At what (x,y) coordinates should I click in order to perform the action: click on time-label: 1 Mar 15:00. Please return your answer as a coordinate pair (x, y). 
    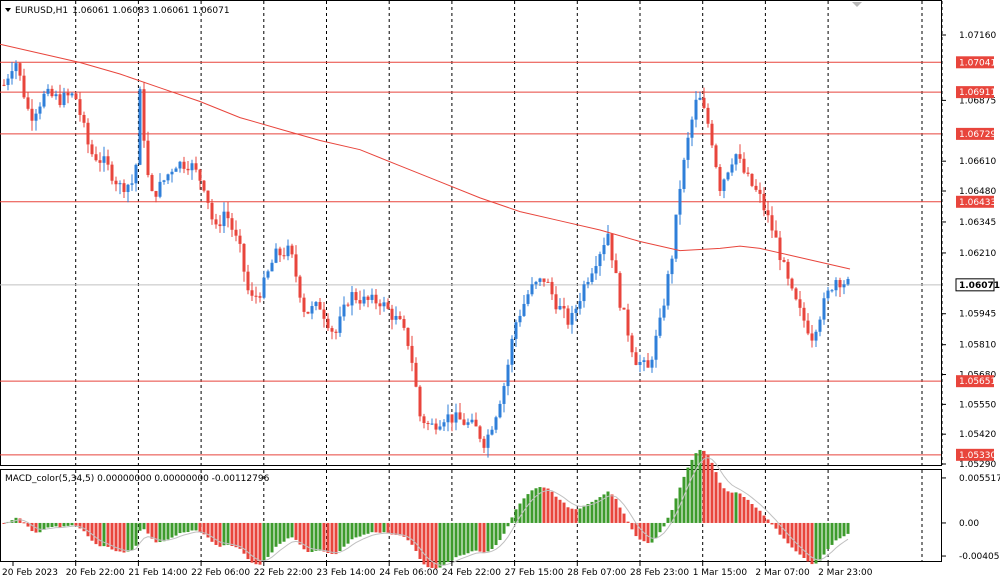
    Looking at the image, I should click on (720, 573).